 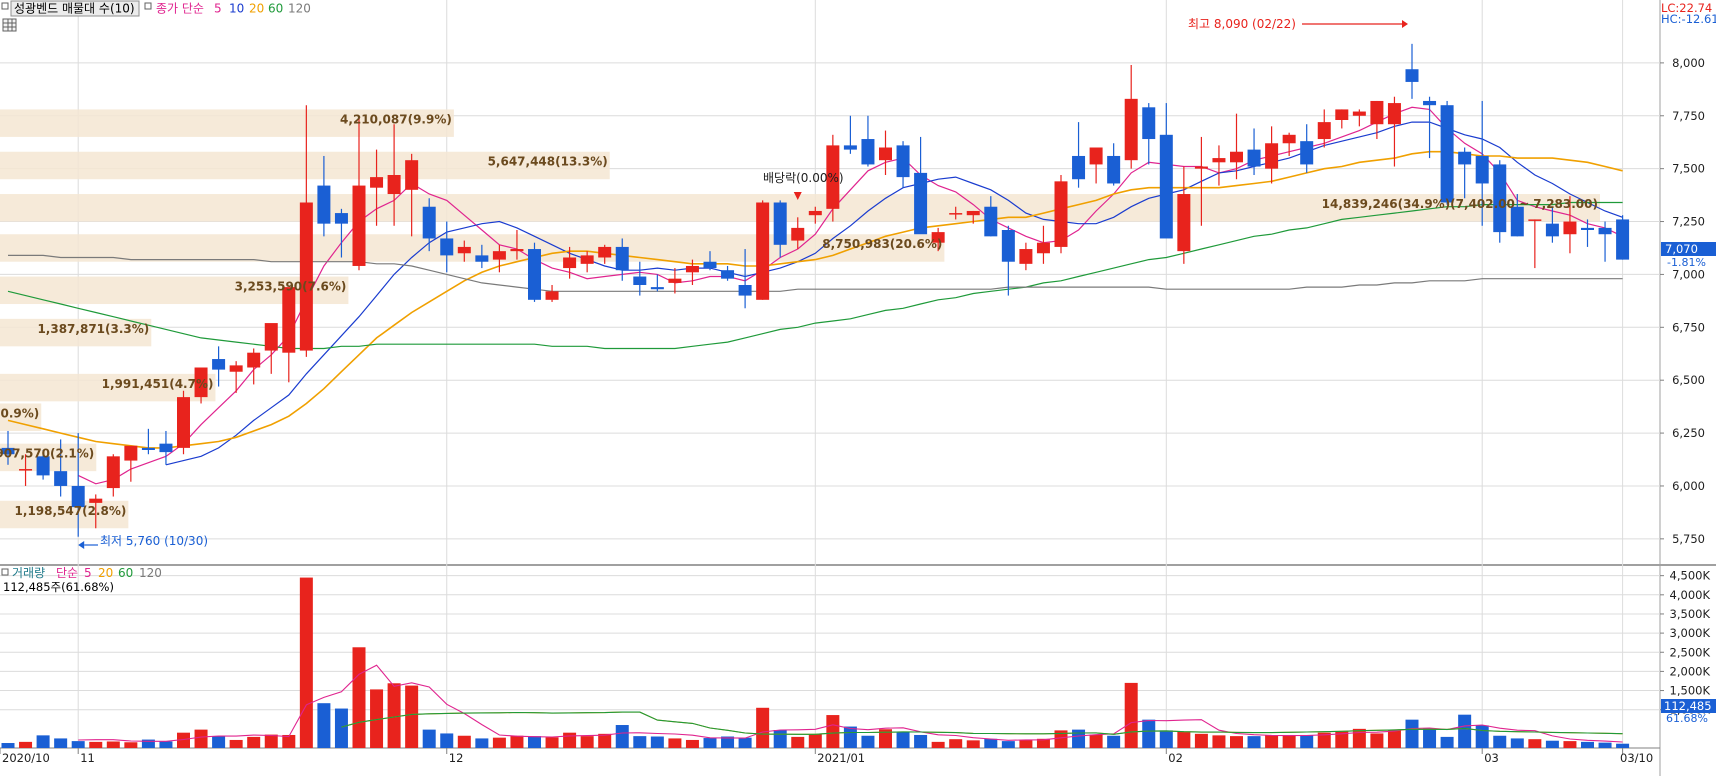 What do you see at coordinates (81, 545) in the screenshot?
I see `low-arrow-icon` at bounding box center [81, 545].